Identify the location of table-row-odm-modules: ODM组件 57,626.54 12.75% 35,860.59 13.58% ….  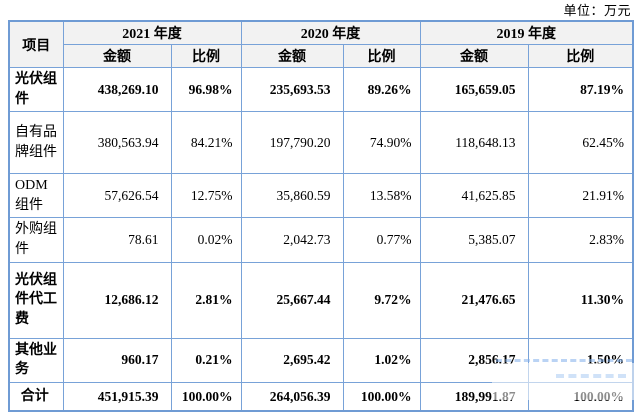
(321, 196).